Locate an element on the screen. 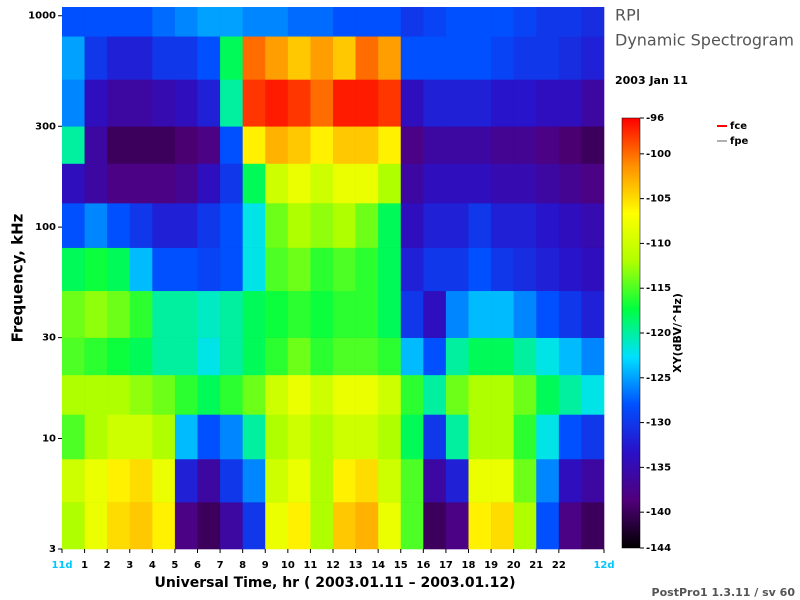  x-tick-label: 17 is located at coordinates (446, 565).